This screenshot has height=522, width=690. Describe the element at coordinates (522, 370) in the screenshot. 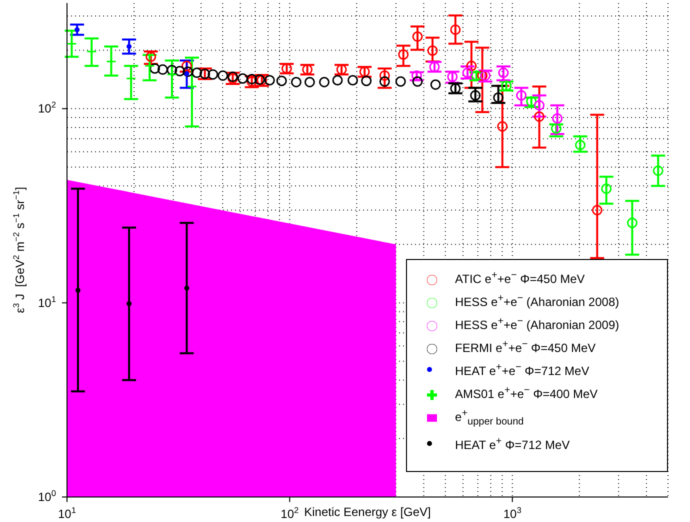

I see `legend-label: HEAT e$^{+}$+e$^{−}$ Φ=712 MeV` at that location.